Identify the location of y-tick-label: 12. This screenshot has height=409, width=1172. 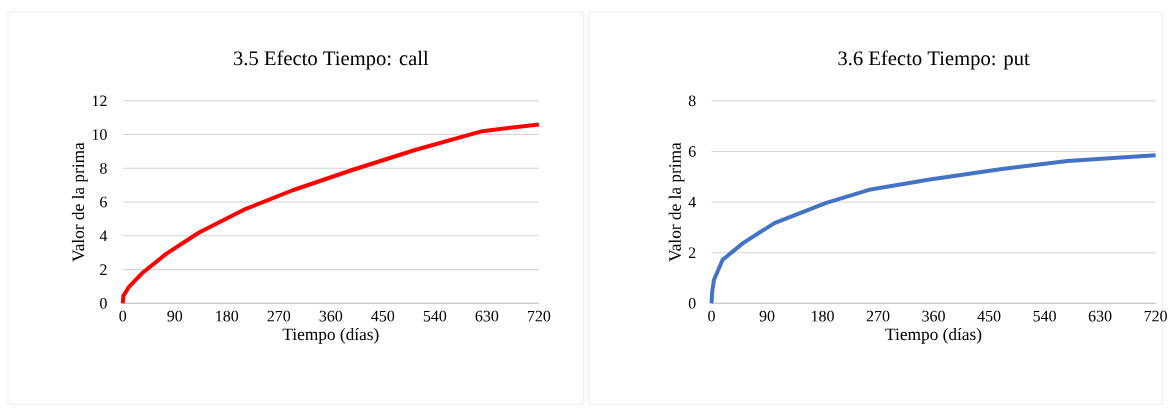
(99, 101).